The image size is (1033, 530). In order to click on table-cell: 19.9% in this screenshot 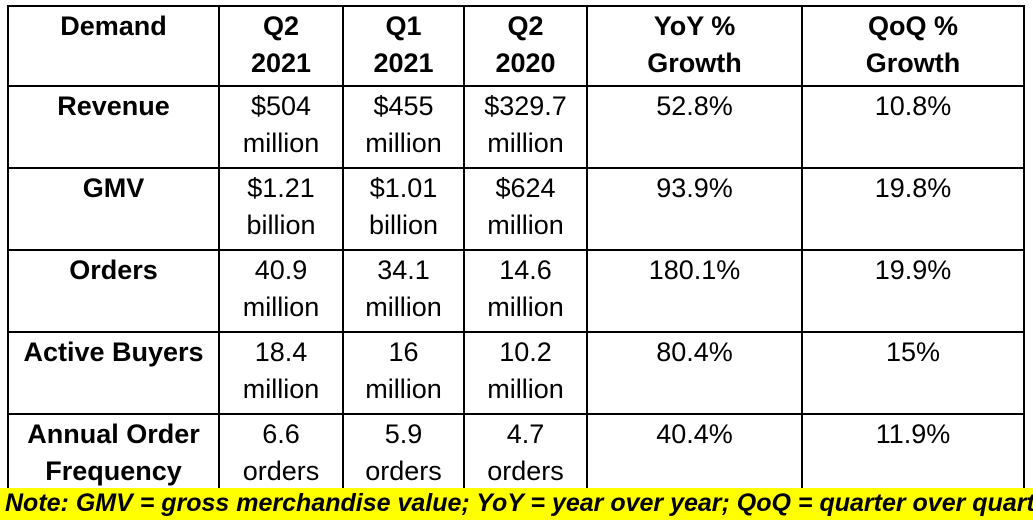, I will do `click(913, 291)`.